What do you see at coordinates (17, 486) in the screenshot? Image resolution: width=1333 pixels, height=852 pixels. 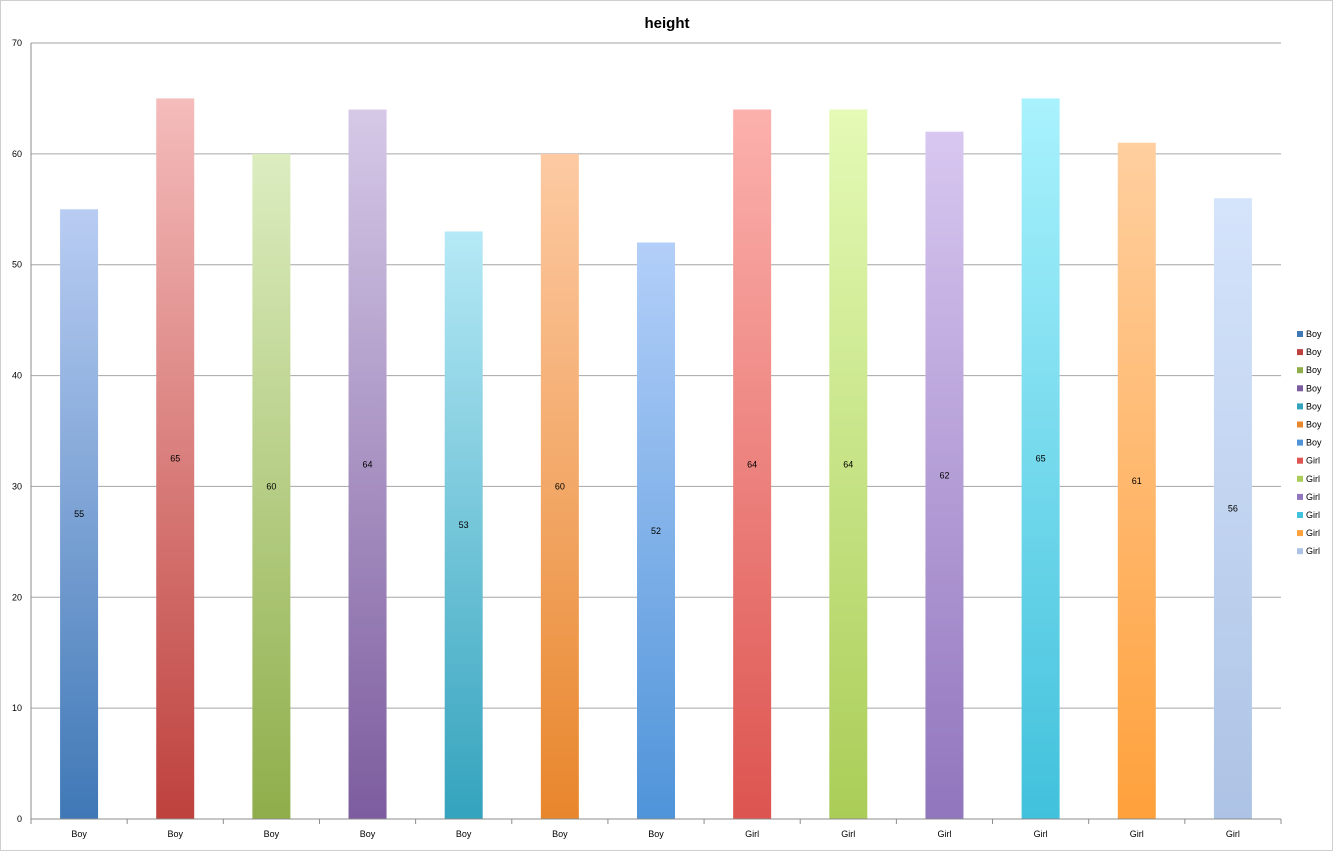 I see `y-tick-label: 30` at bounding box center [17, 486].